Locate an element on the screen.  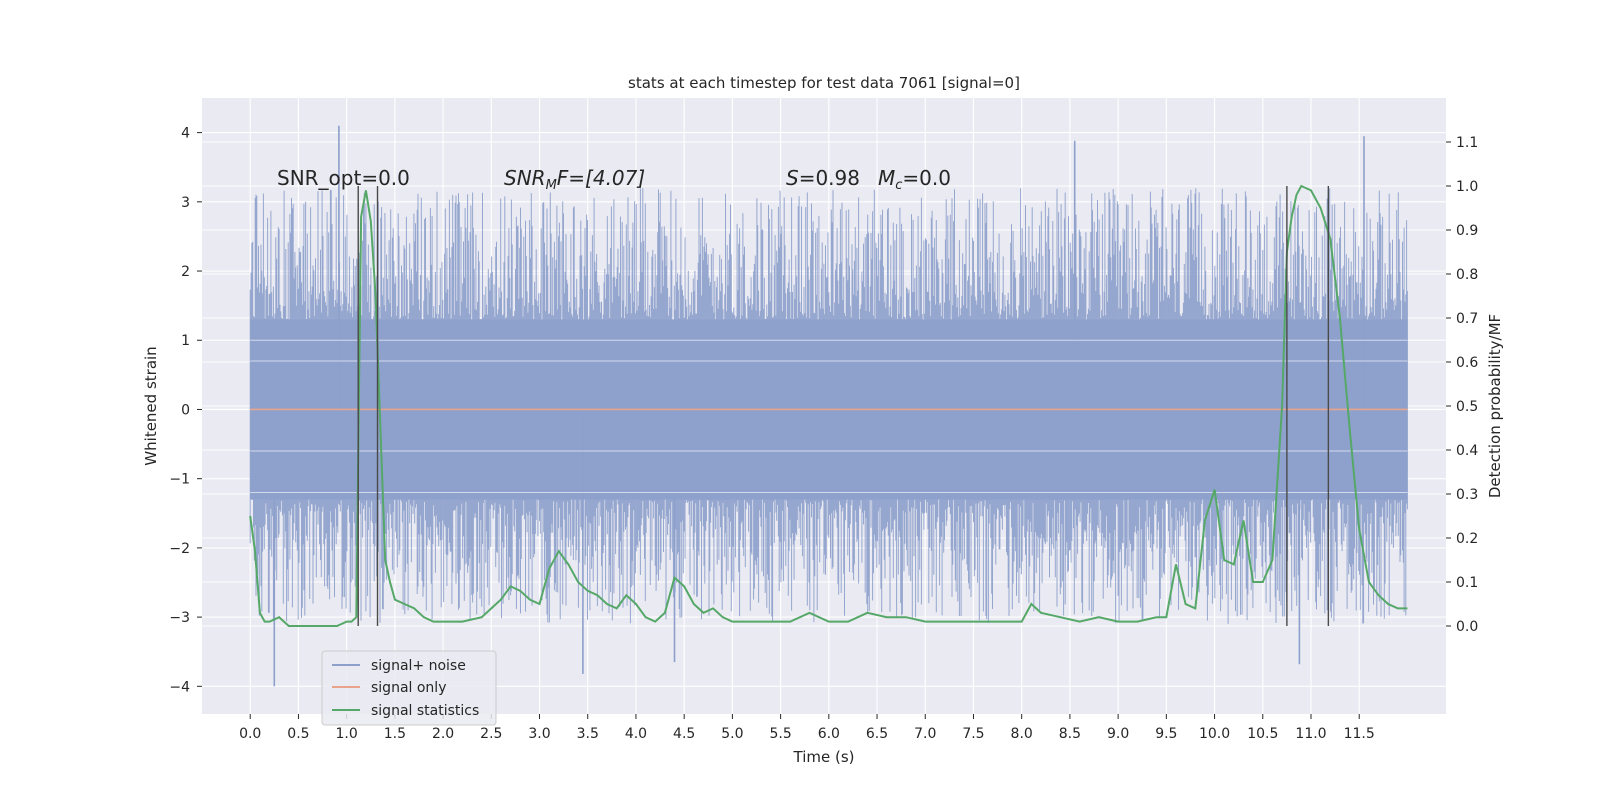
left-tick-label: 3 is located at coordinates (185, 203).